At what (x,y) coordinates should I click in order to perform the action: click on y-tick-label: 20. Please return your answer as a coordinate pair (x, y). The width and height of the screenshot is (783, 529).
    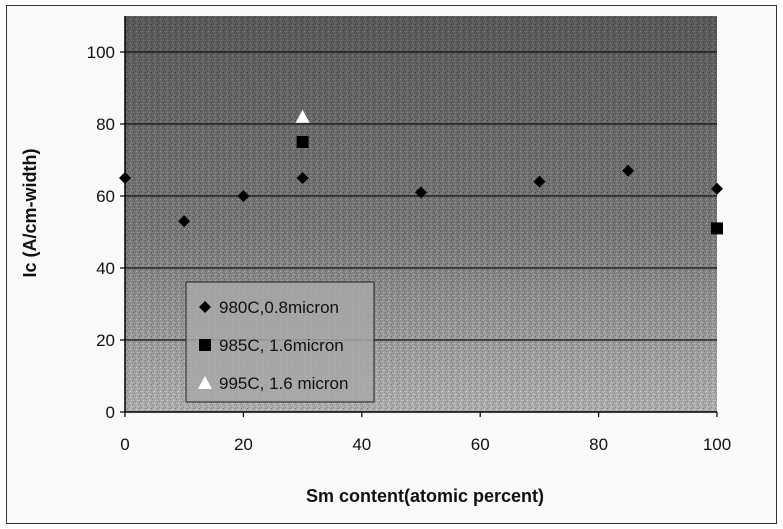
    Looking at the image, I should click on (105, 340).